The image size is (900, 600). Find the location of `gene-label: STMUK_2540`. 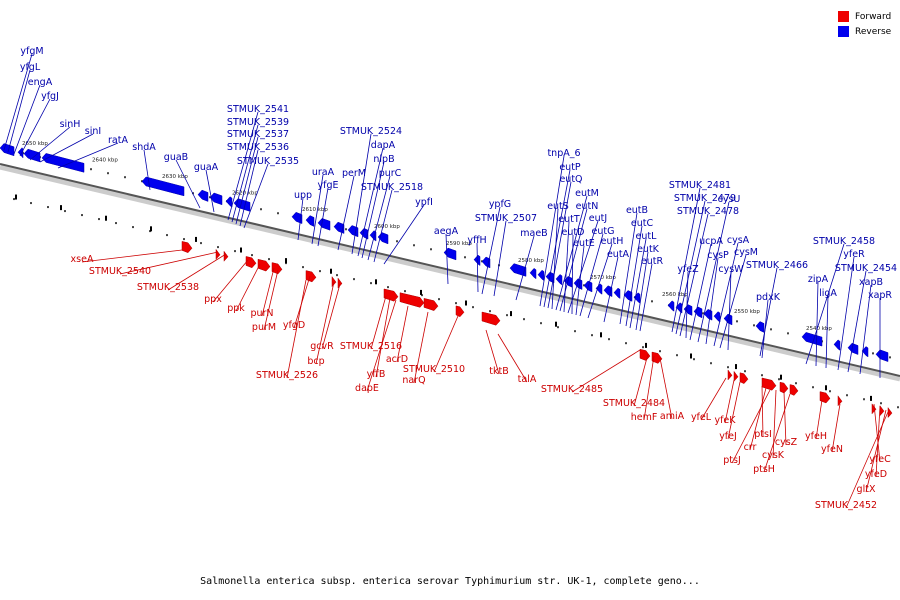

gene-label: STMUK_2540 is located at coordinates (120, 271).